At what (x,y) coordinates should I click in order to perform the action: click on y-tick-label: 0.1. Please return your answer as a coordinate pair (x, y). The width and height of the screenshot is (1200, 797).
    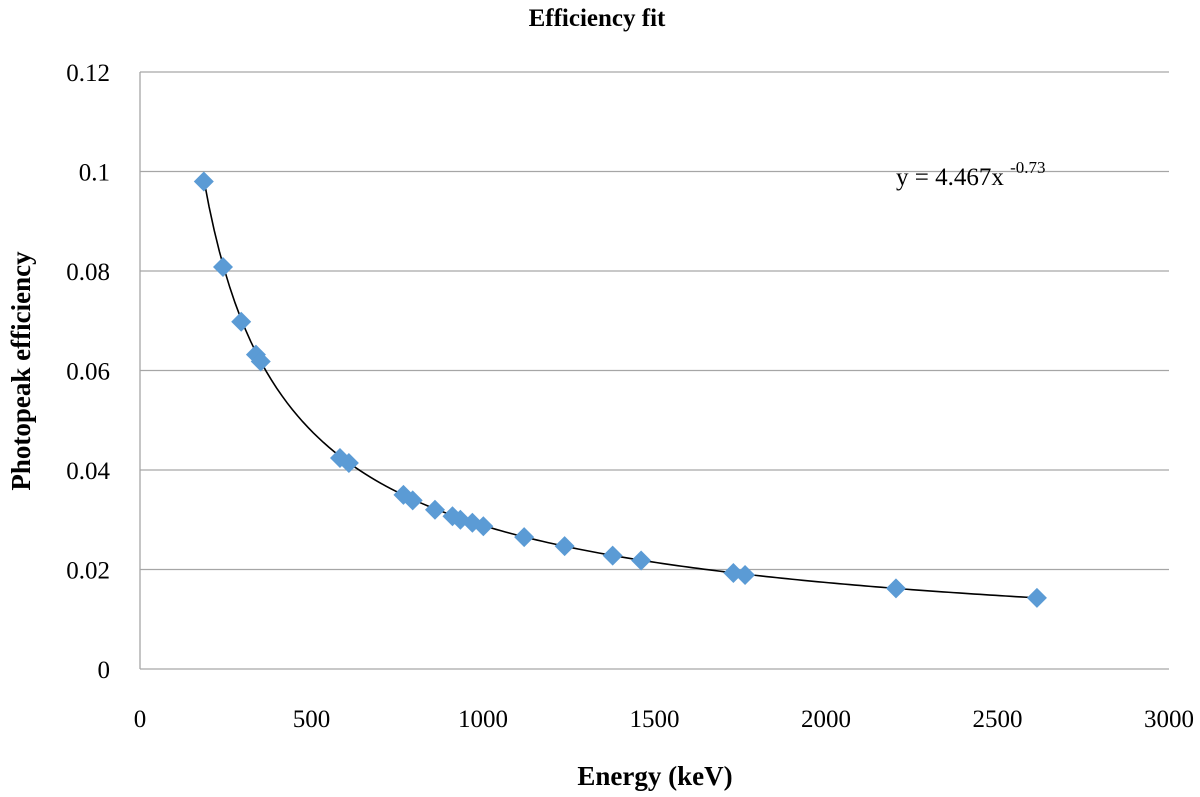
    Looking at the image, I should click on (94, 173).